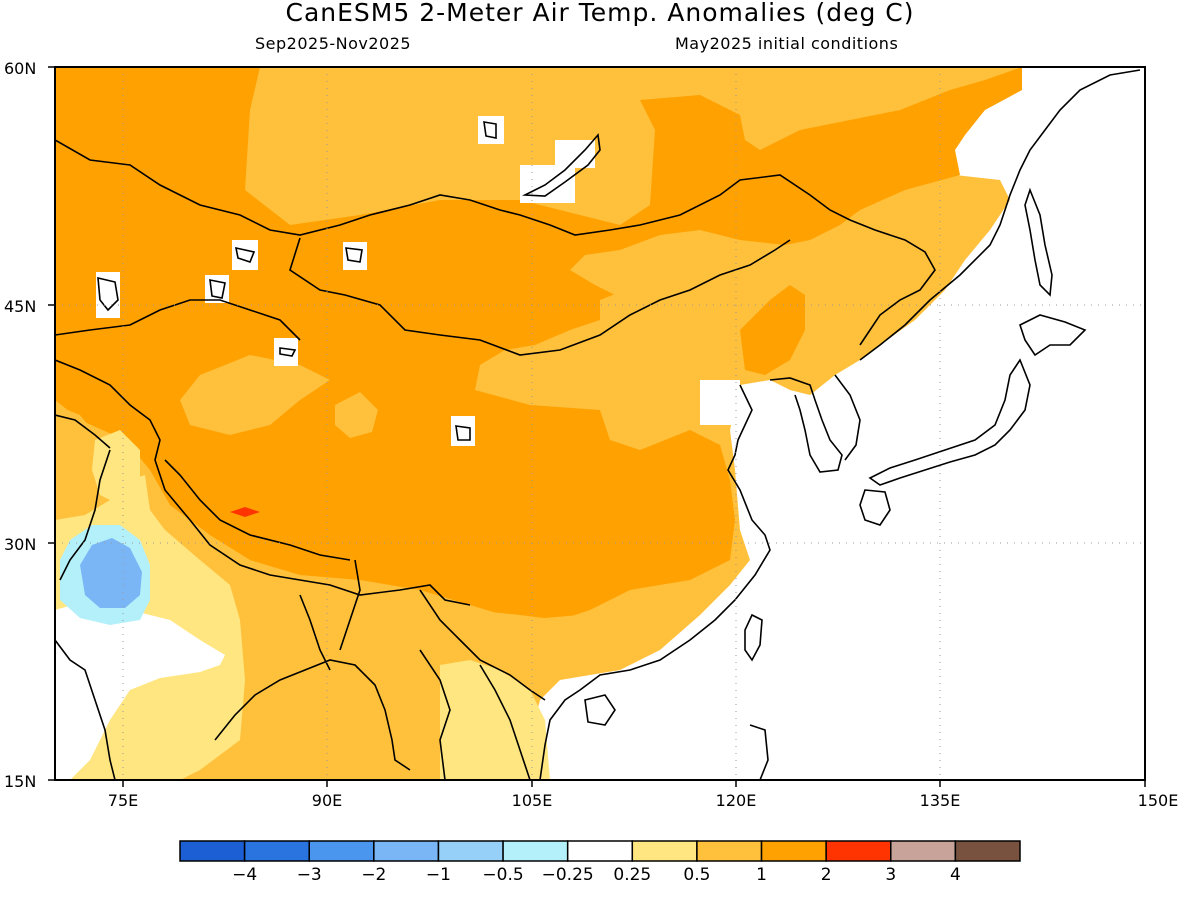  Describe the element at coordinates (826, 875) in the screenshot. I see `colorbar-label: 2` at that location.